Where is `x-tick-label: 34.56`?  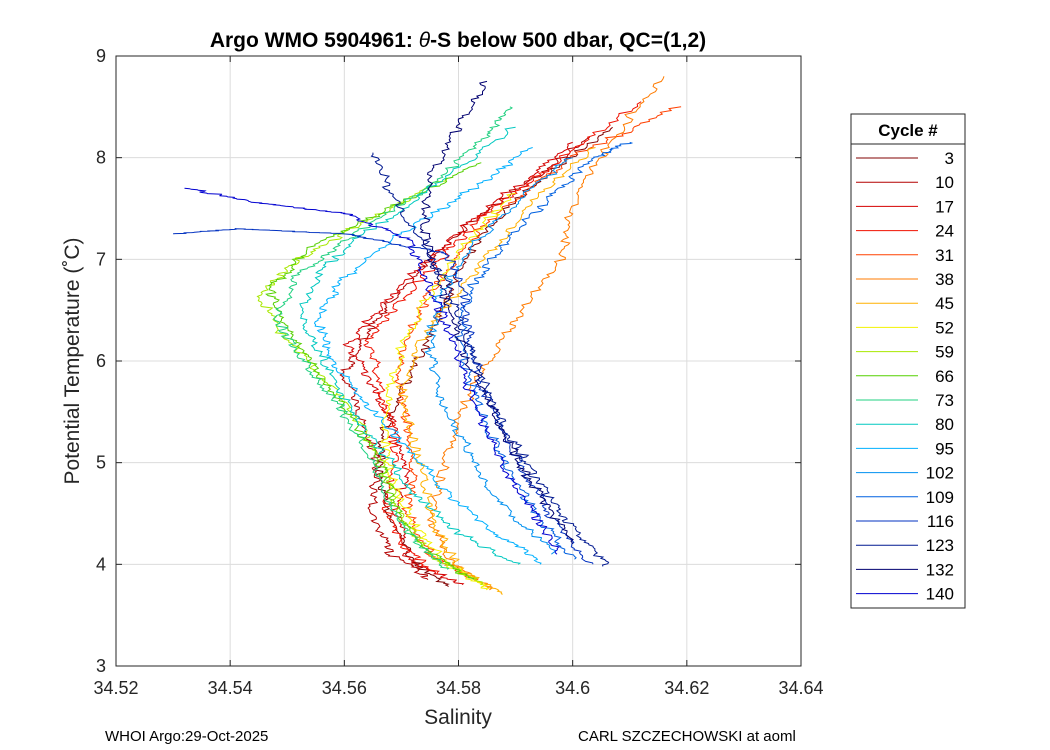 x-tick-label: 34.56 is located at coordinates (344, 688).